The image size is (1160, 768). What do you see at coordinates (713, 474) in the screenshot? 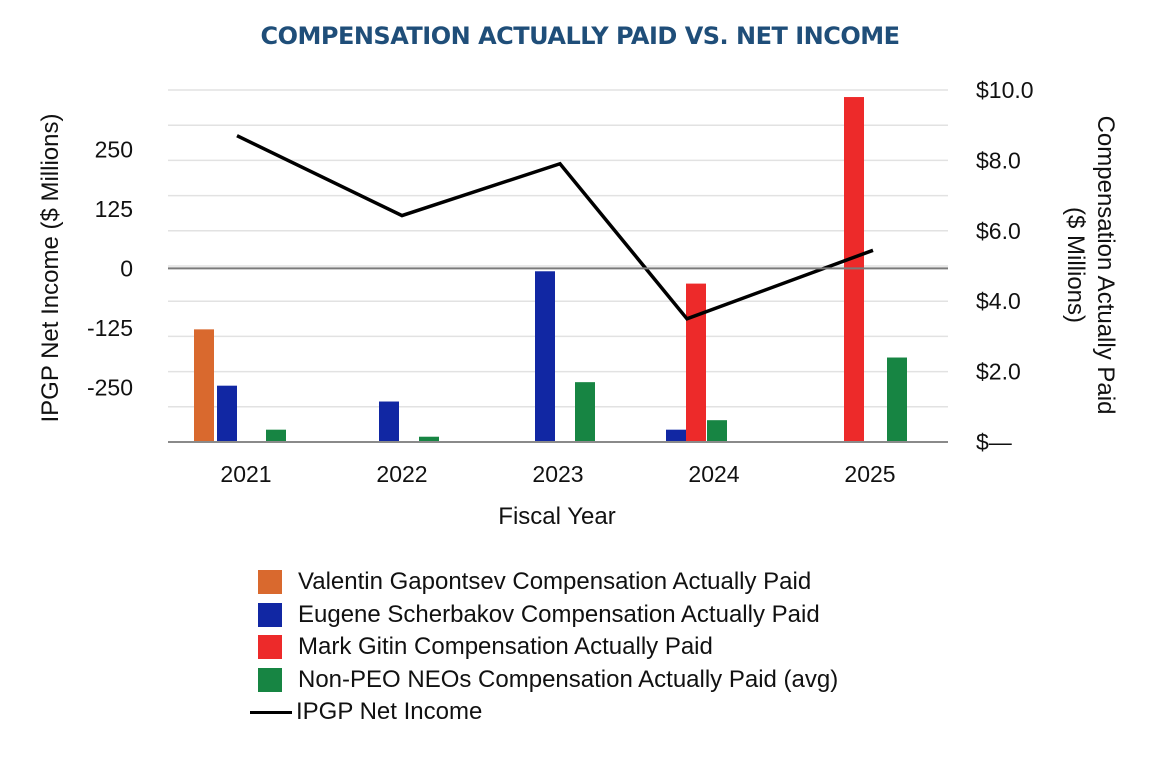
I see `x-tick-label: 2024` at bounding box center [713, 474].